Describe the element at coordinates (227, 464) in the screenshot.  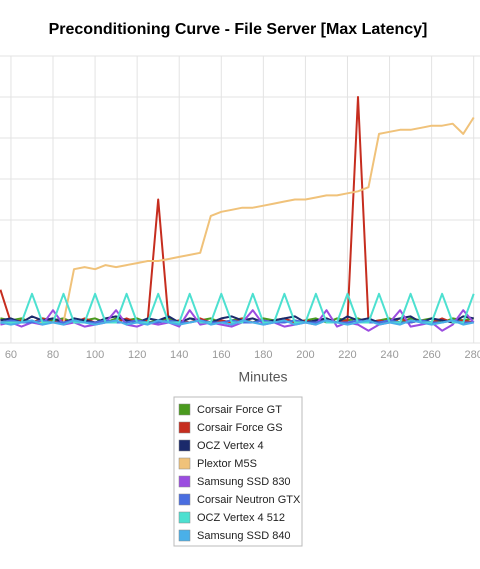
I see `legend-label: Plextor M5S` at that location.